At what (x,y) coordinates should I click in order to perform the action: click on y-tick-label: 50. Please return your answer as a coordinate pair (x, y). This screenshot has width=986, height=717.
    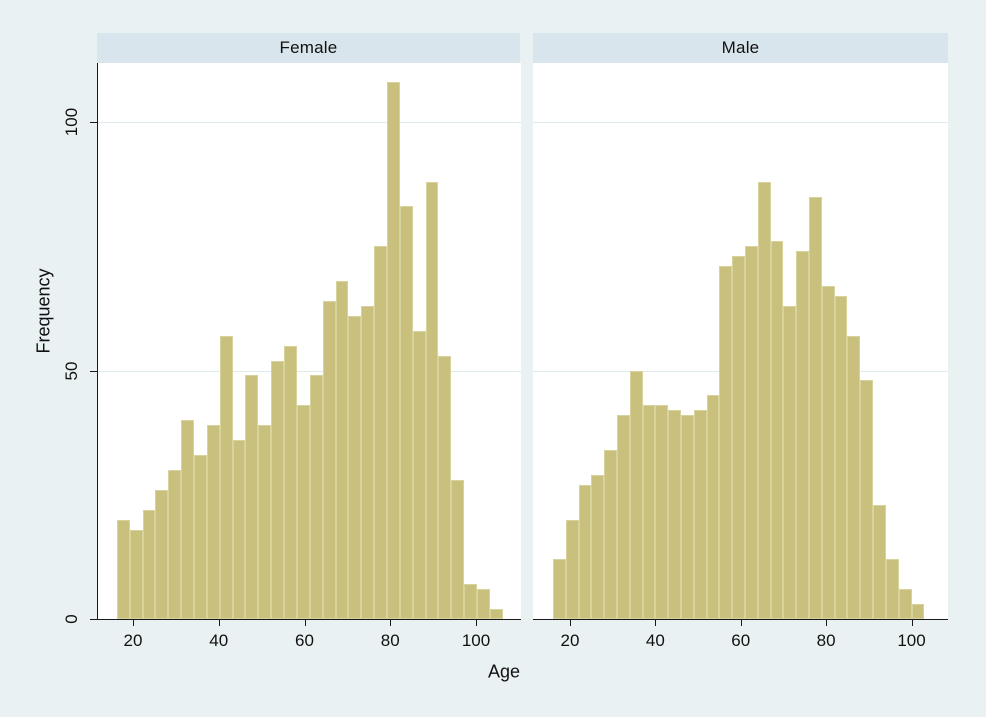
    Looking at the image, I should click on (71, 370).